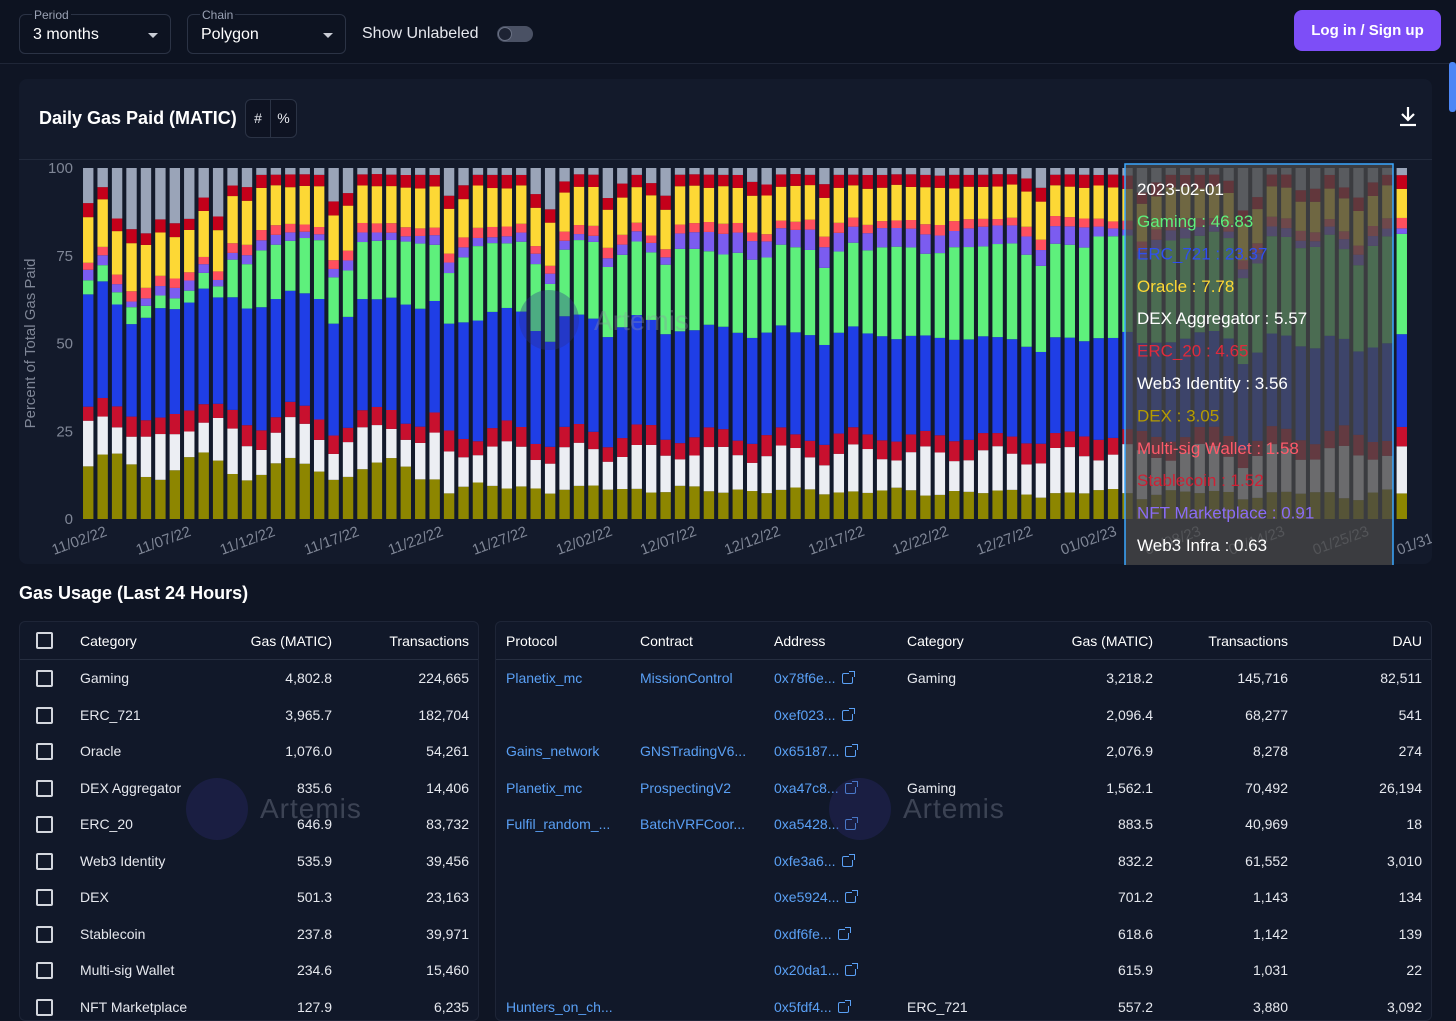  Describe the element at coordinates (108, 641) in the screenshot. I see `header-category: Category` at that location.